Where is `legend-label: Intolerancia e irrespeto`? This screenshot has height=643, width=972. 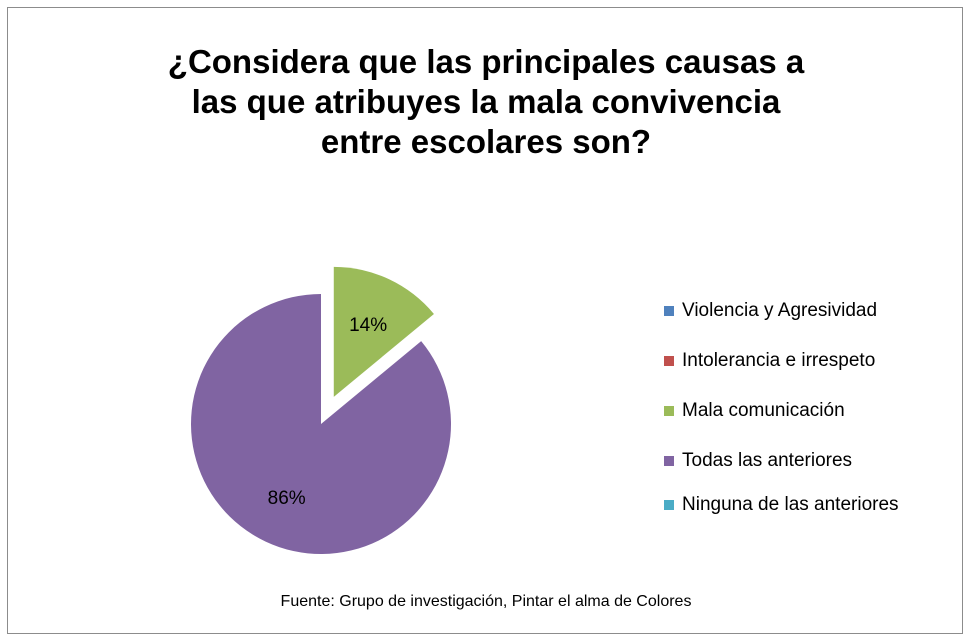 legend-label: Intolerancia e irrespeto is located at coordinates (779, 360).